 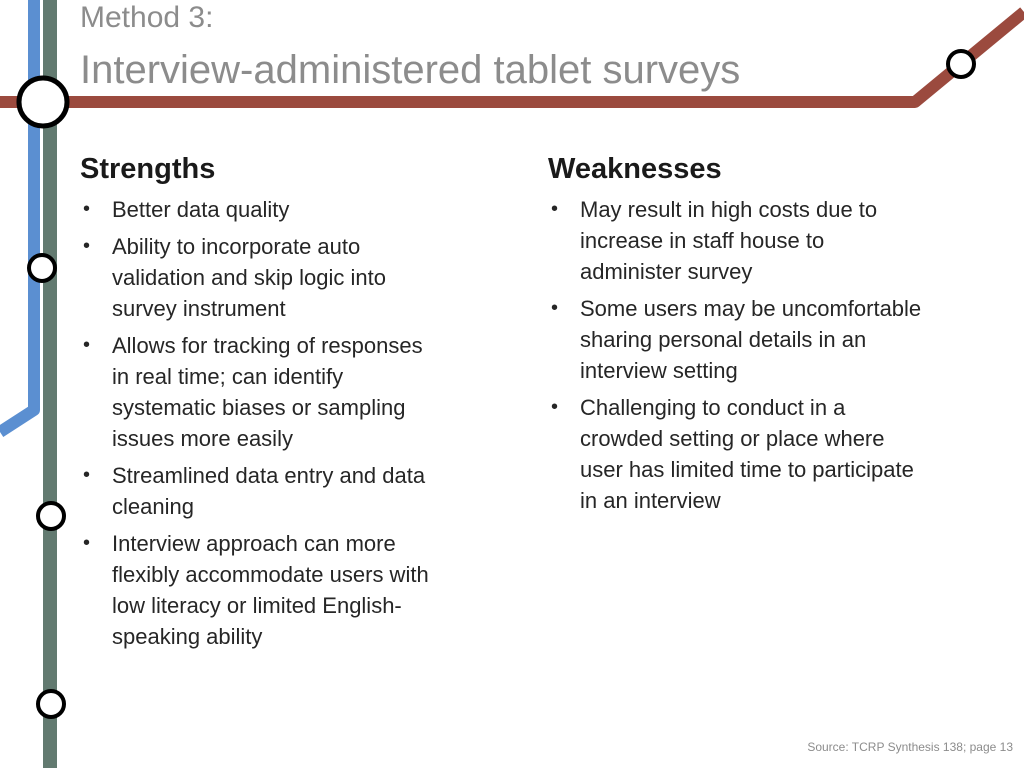 I want to click on blue-transit-line, so click(x=20, y=219).